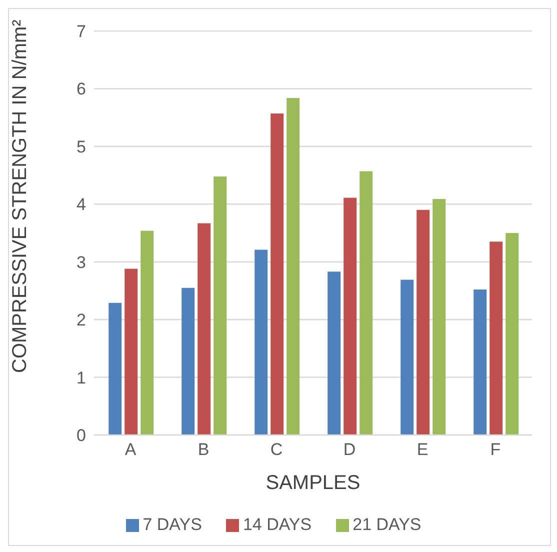  I want to click on y-tick-label: 0, so click(81, 436).